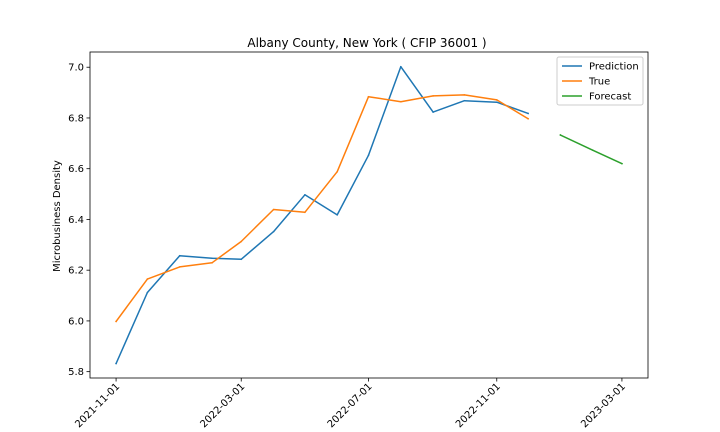 This screenshot has width=720, height=432. Describe the element at coordinates (97, 405) in the screenshot. I see `x-tick-label: 2021-11-01` at that location.